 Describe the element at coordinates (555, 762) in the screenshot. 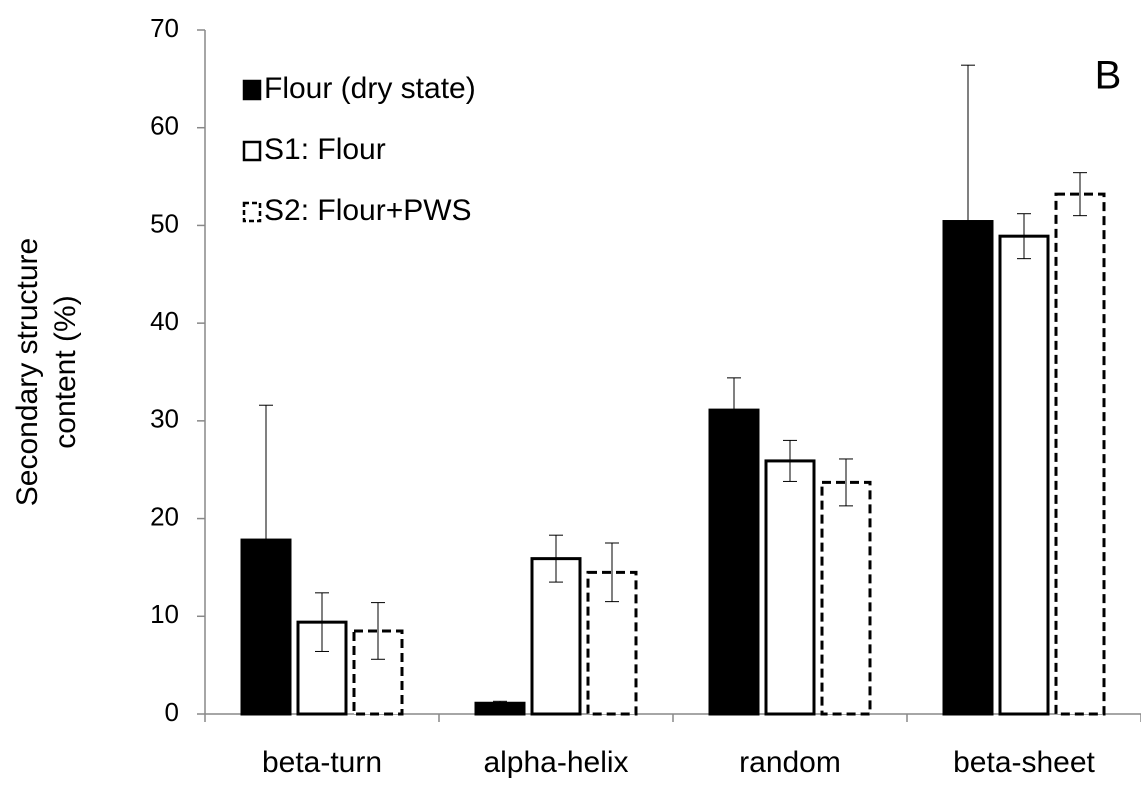

I see `x-tick-label: alpha-helix` at that location.